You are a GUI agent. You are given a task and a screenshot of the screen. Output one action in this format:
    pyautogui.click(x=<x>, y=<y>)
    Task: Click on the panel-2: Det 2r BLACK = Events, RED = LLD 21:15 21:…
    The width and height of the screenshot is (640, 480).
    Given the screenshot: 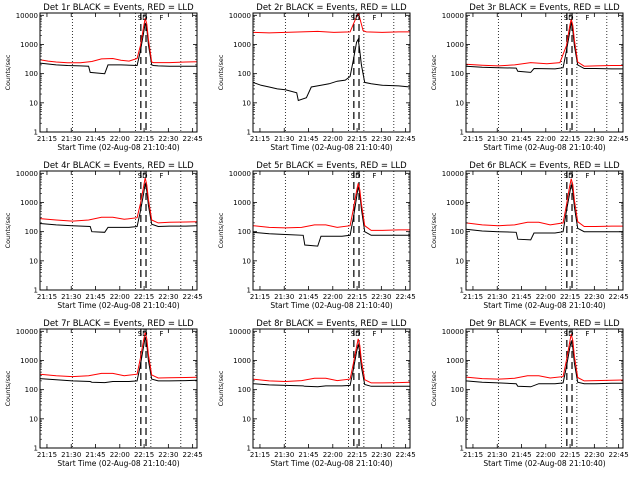 What is the action you would take?
    pyautogui.click(x=316, y=77)
    